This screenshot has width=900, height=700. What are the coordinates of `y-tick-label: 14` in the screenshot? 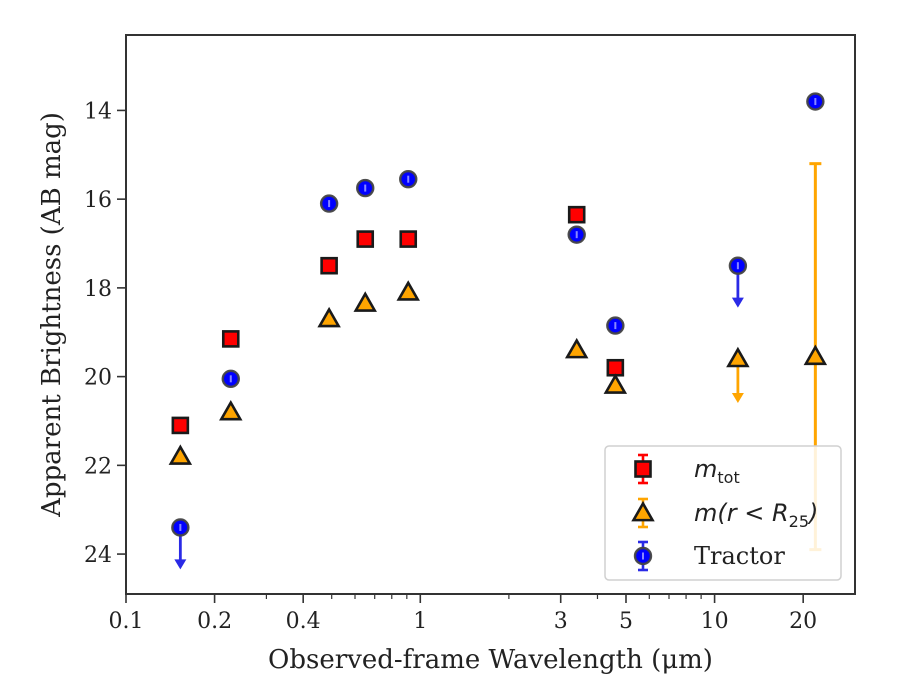 It's located at (98, 111).